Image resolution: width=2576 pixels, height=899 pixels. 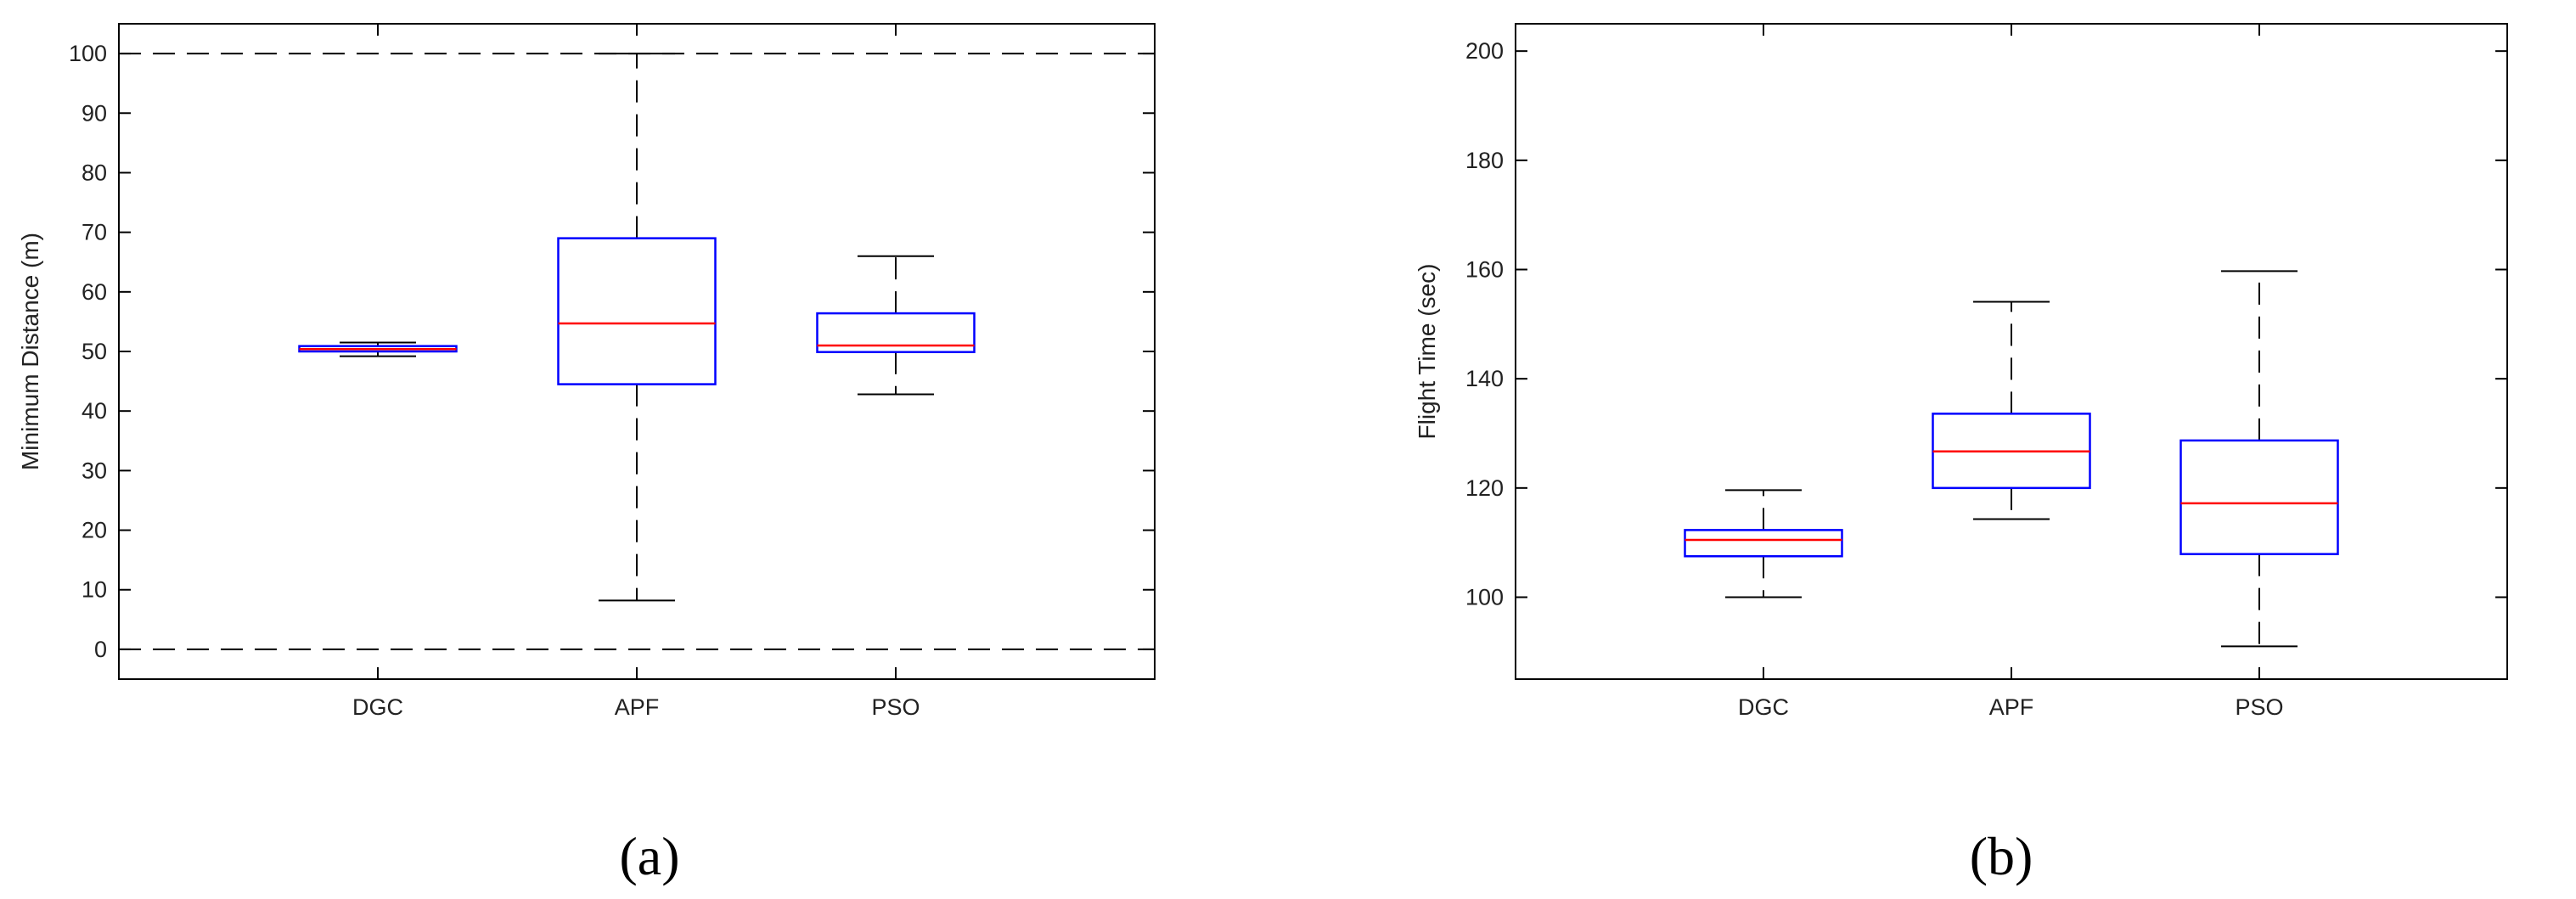 I want to click on chart-b-ytick-label: 120, so click(x=1484, y=488).